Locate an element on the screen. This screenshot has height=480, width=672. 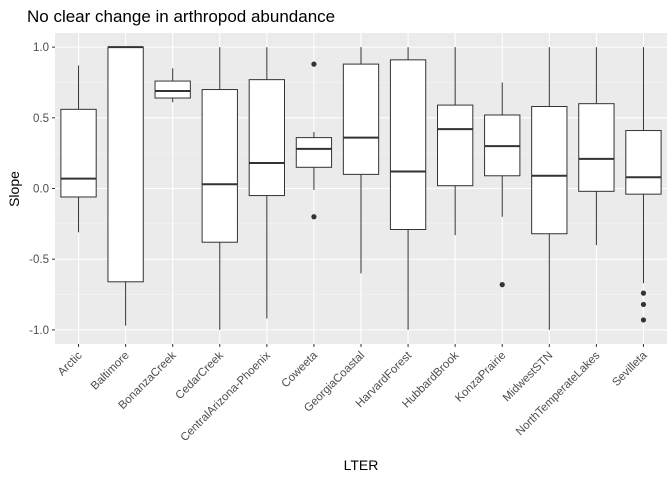
box-Coweeta is located at coordinates (314, 140).